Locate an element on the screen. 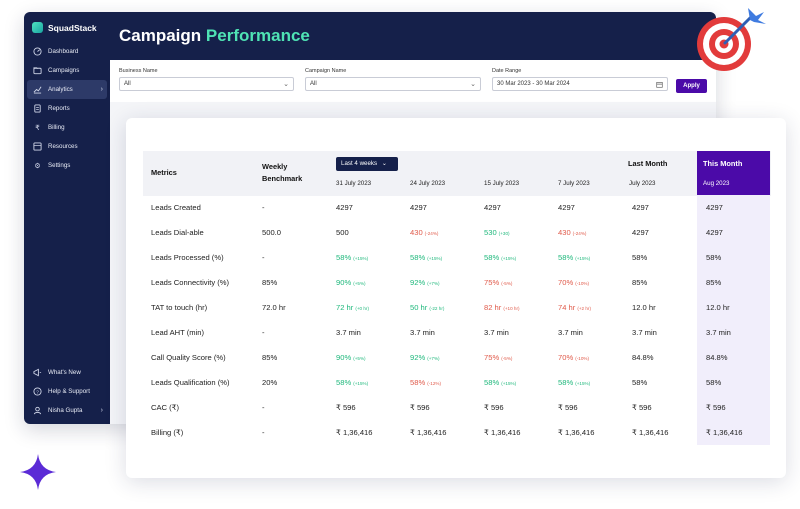 The image size is (800, 509). business-value: All is located at coordinates (127, 84).